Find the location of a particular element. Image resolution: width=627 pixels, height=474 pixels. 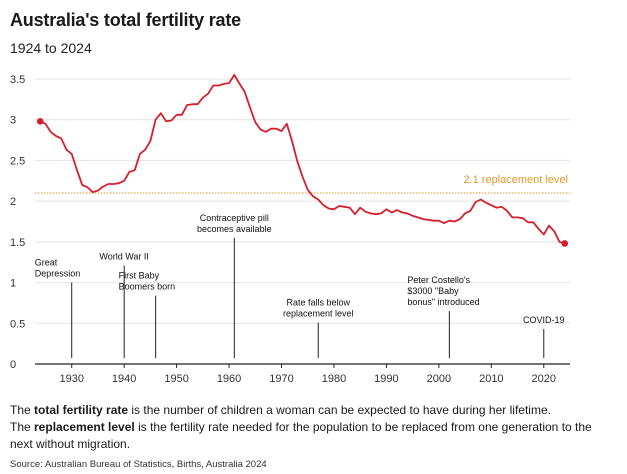

annotation-label: replacement level is located at coordinates (318, 313).